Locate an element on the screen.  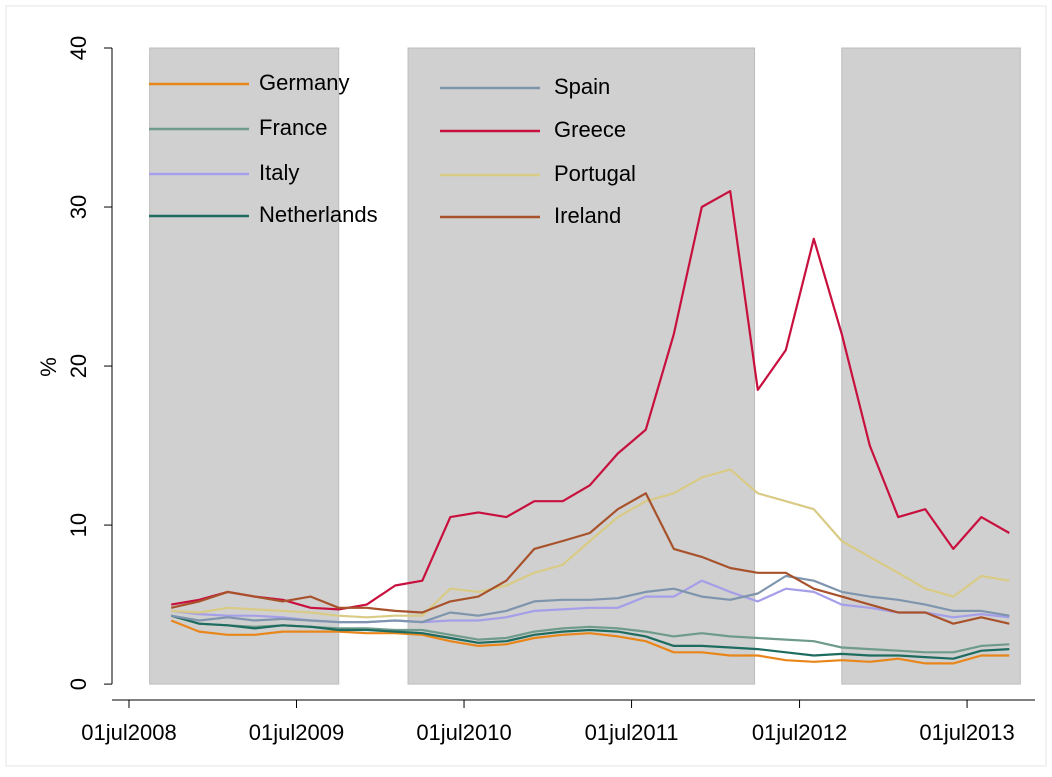
legend-label: Netherlands is located at coordinates (318, 214).